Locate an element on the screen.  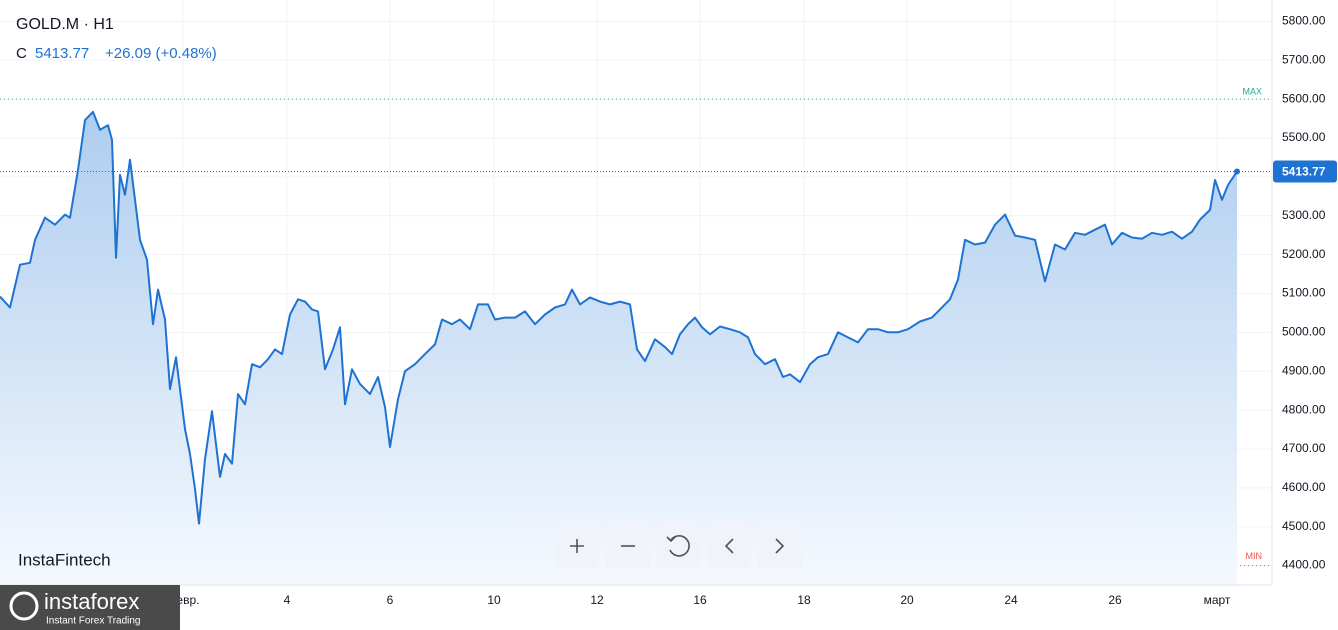
y-tick-label: 4800.00 is located at coordinates (1304, 409).